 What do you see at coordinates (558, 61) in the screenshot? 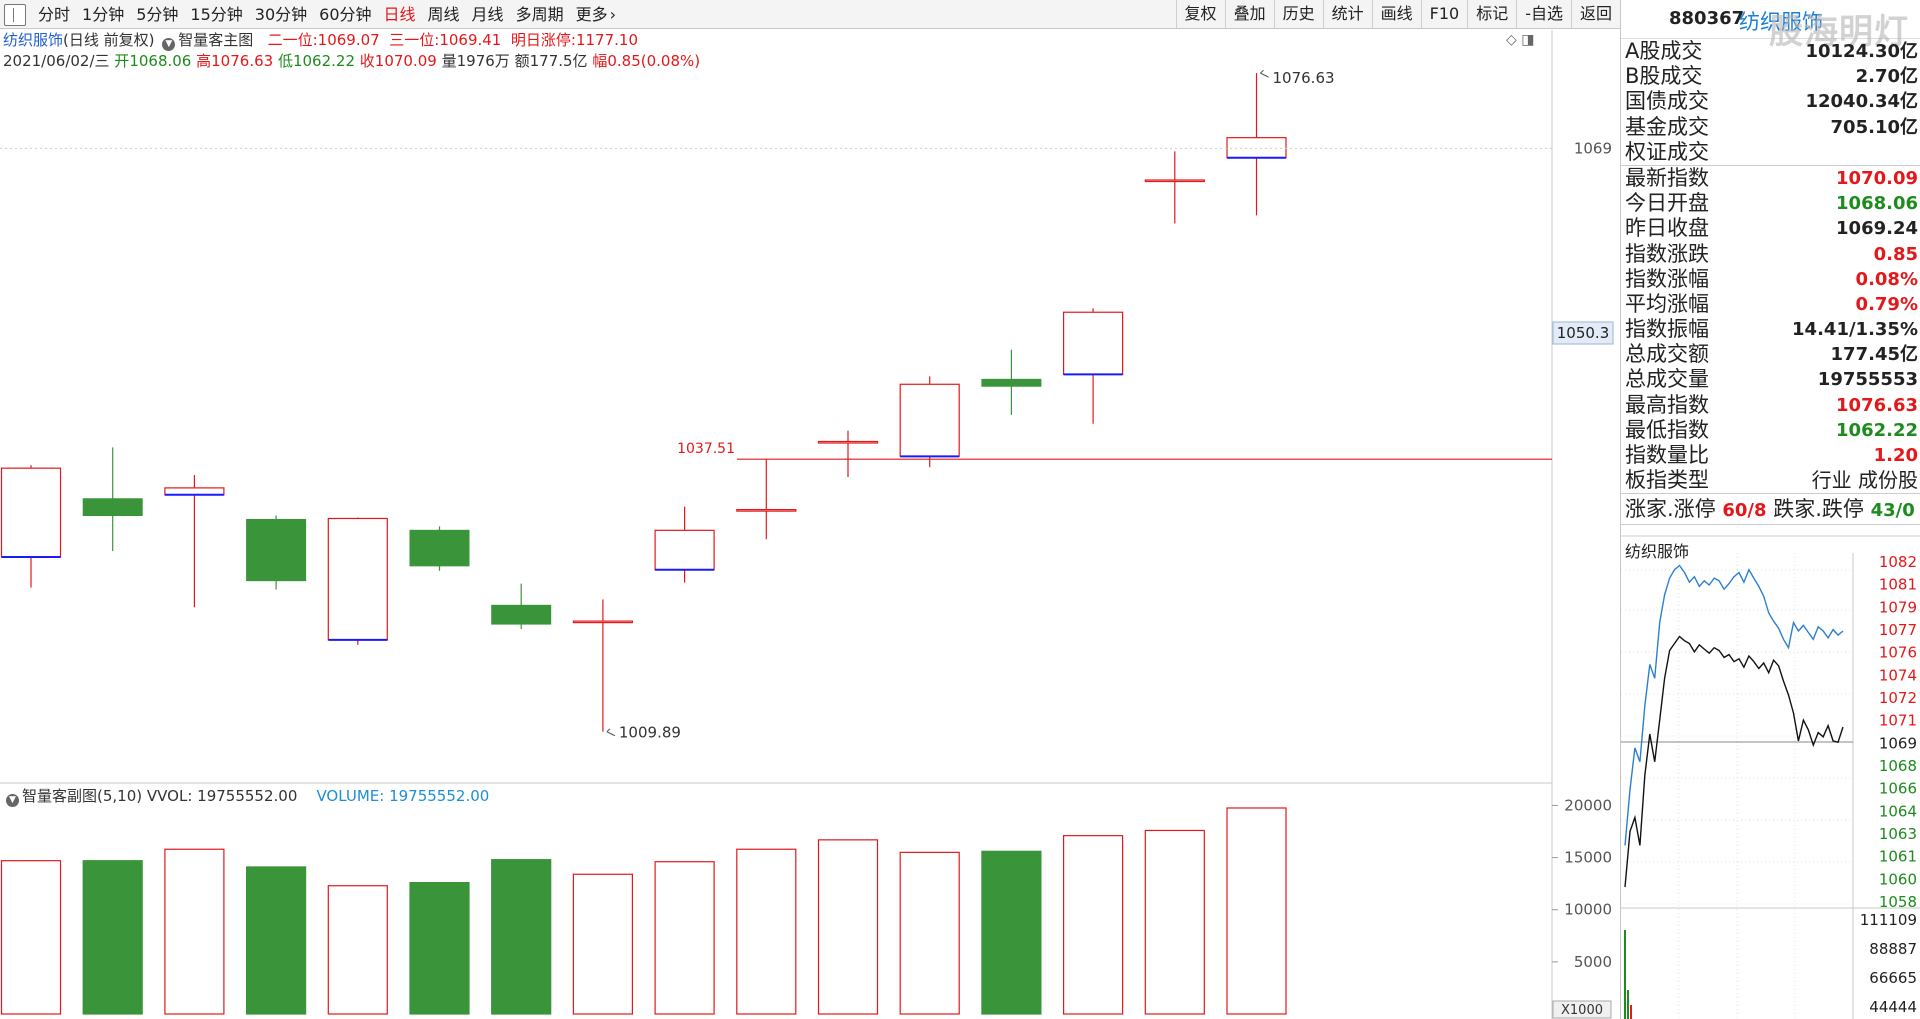
I see `amount-value: 177.5亿` at bounding box center [558, 61].